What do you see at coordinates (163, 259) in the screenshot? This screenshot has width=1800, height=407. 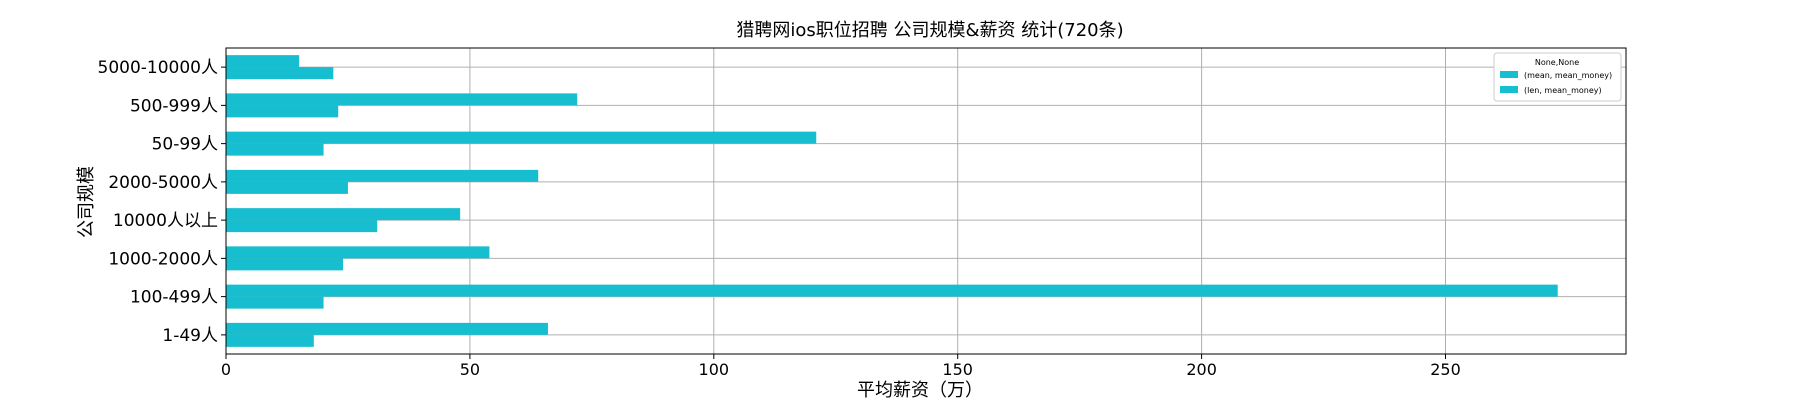 I see `y-tick-label: 1000-2000人` at bounding box center [163, 259].